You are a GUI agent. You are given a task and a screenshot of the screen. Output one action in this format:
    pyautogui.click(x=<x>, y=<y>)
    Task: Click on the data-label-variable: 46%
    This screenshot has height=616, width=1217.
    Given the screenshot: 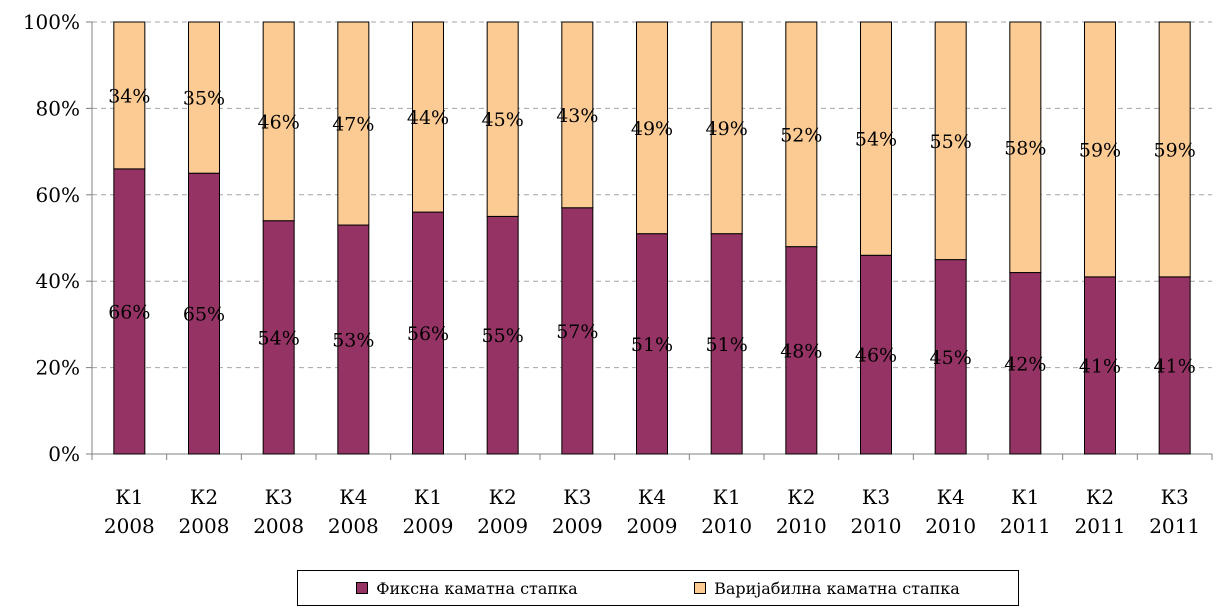 What is the action you would take?
    pyautogui.click(x=279, y=122)
    